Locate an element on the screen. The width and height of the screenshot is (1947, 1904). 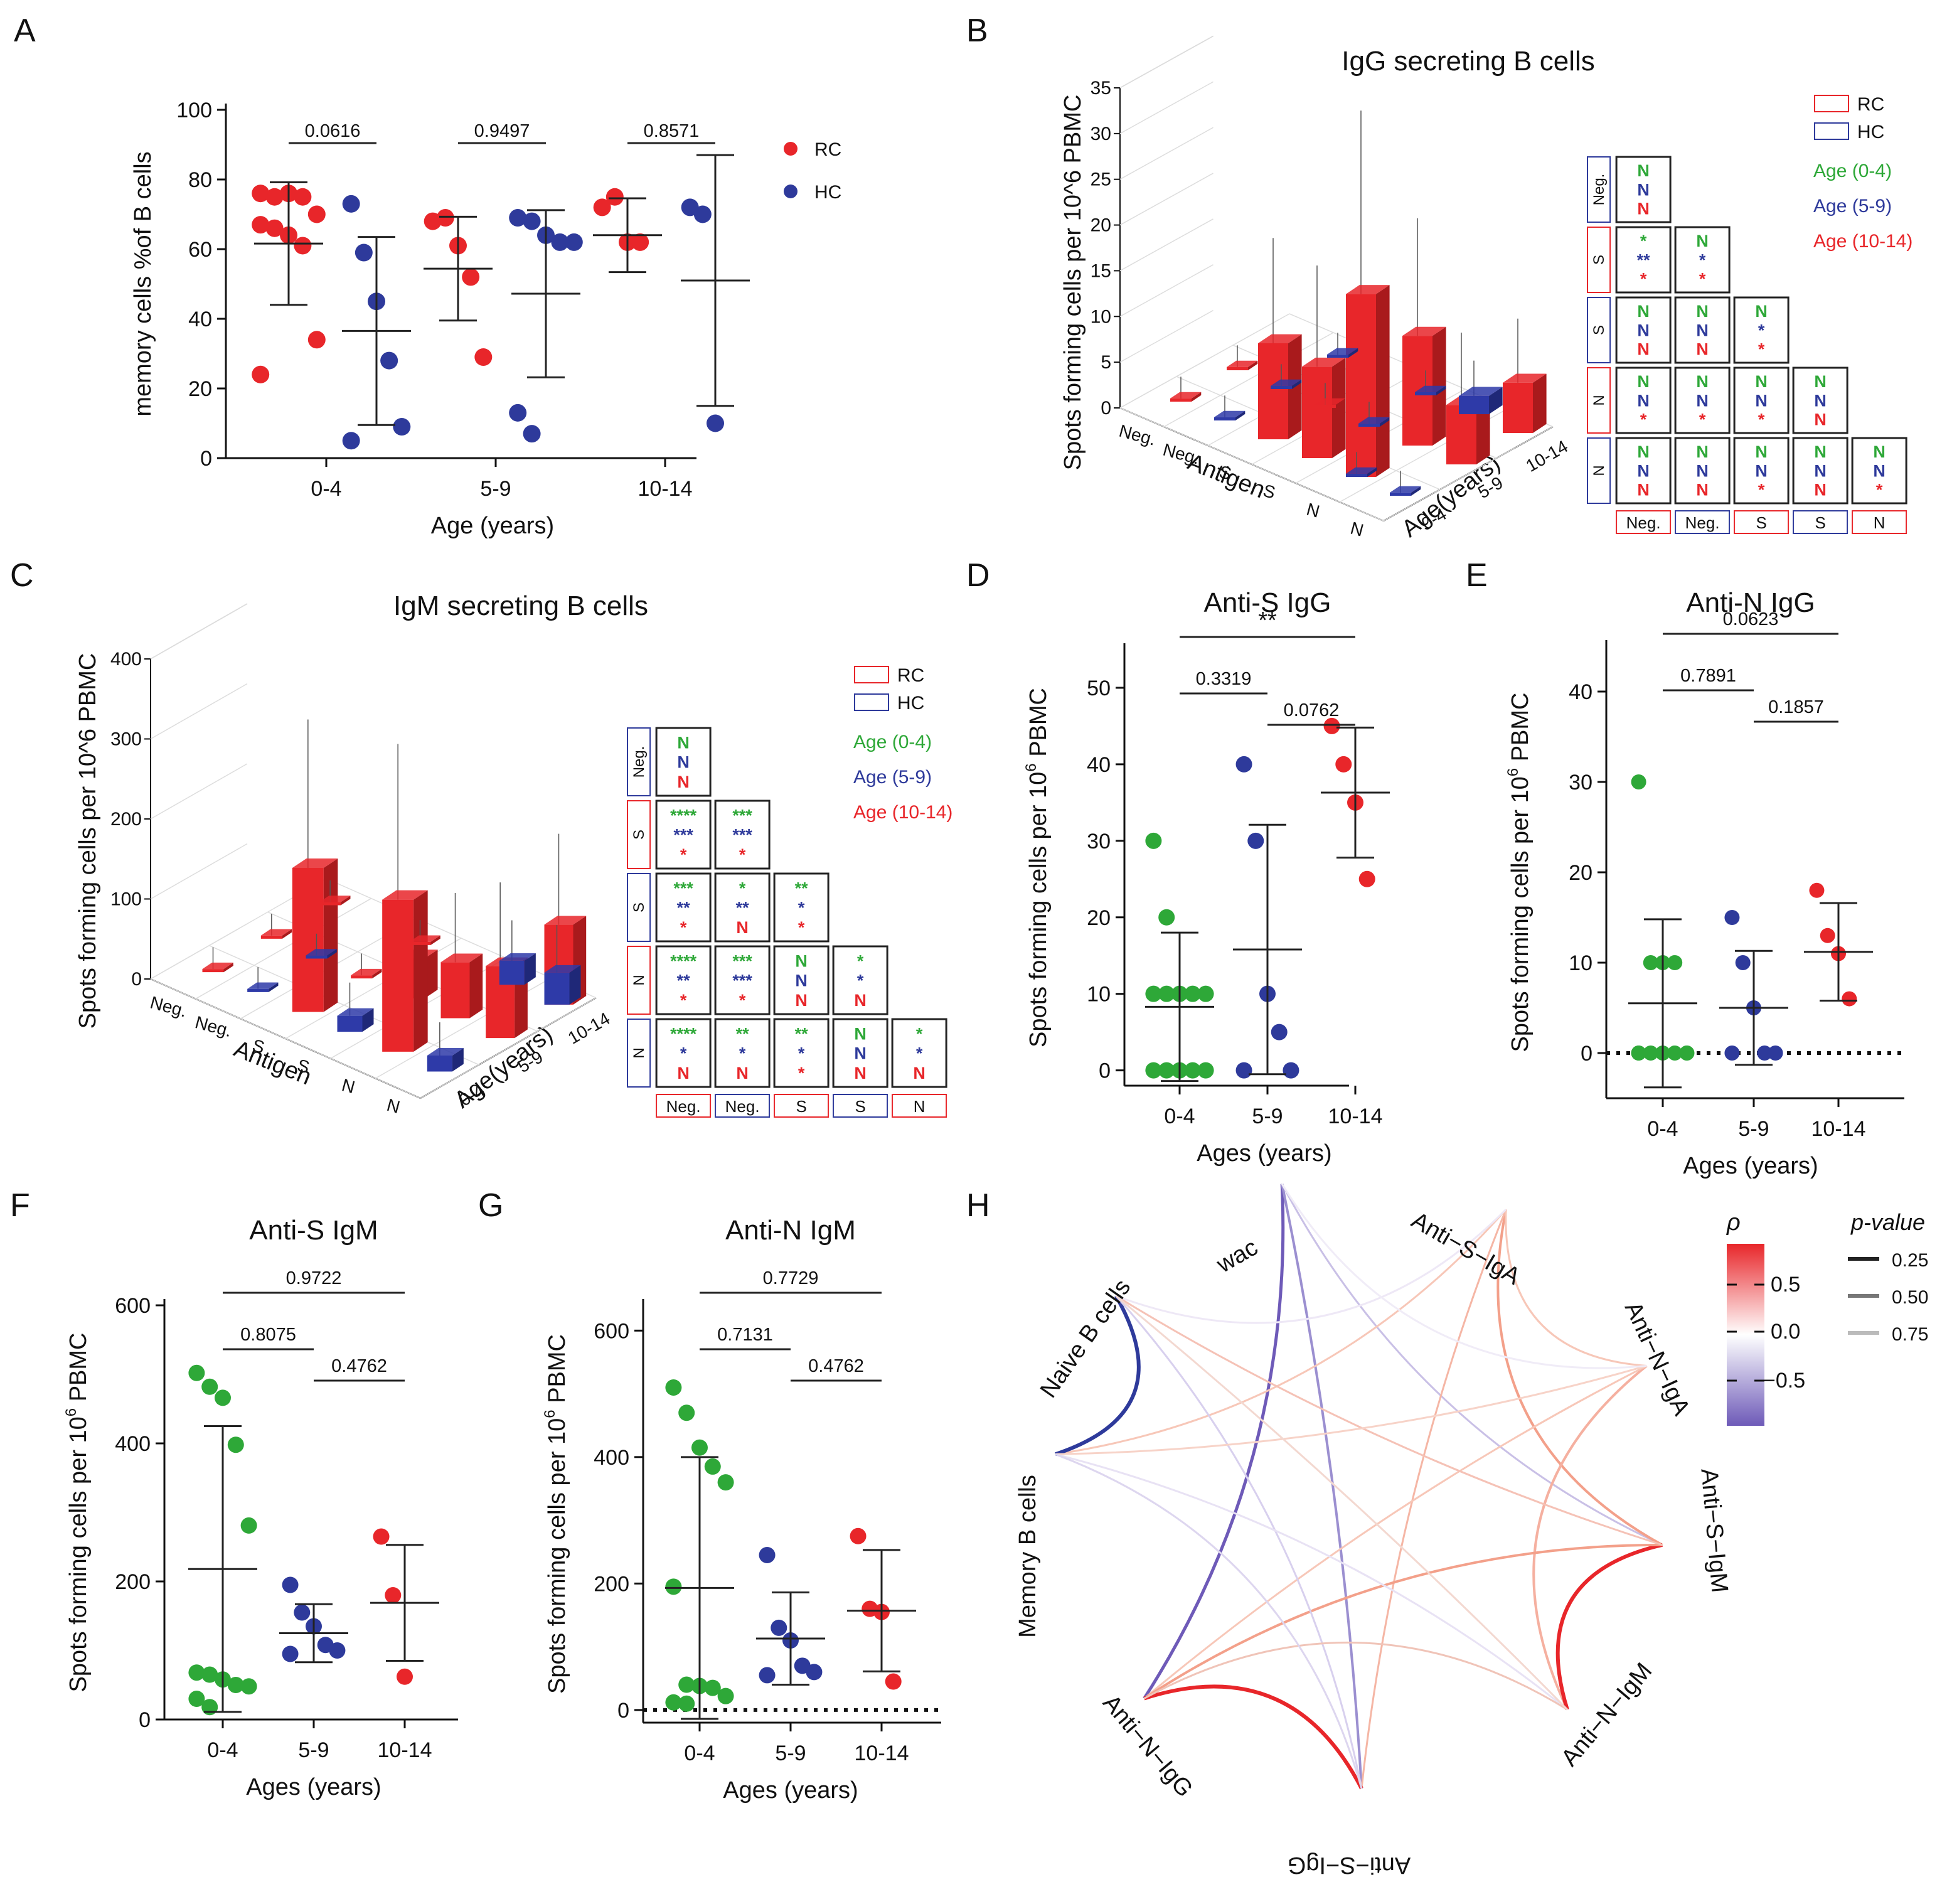
chord-node-label: Naive B cells is located at coordinates (1085, 1339).